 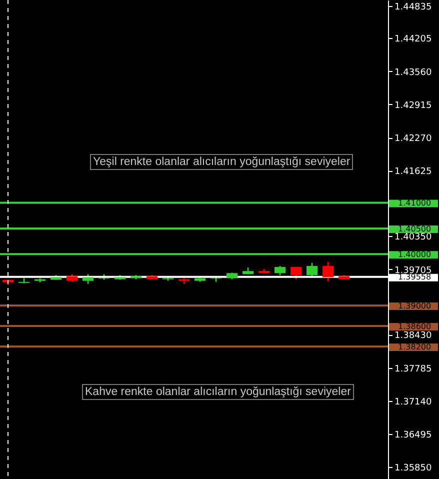 I want to click on annotation: Kahve renkte olanlar alıcıların yoğunlaştığı seviyeler, so click(x=218, y=392).